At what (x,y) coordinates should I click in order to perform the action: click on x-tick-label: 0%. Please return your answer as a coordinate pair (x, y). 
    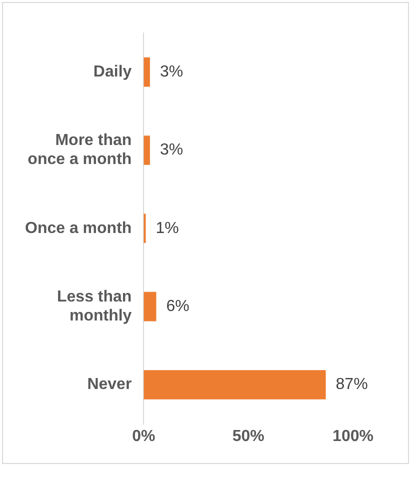
    Looking at the image, I should click on (144, 436).